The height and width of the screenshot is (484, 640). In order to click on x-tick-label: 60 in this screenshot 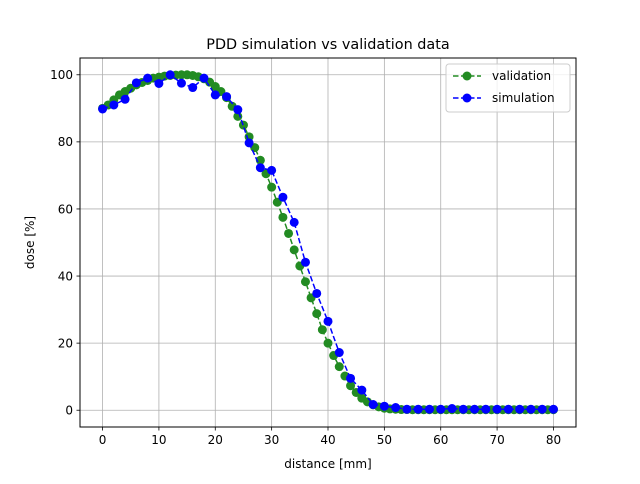, I will do `click(440, 440)`.